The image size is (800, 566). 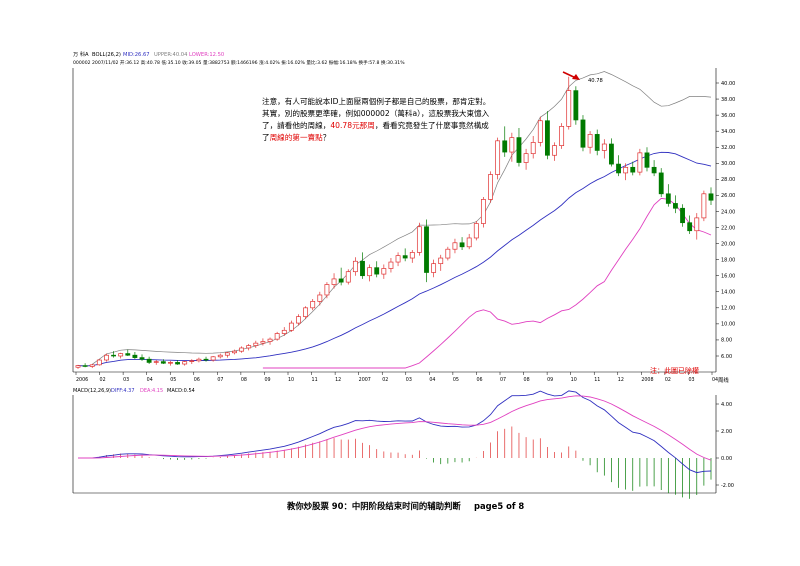 I want to click on macd-value-label: MACD:0.54, so click(x=181, y=391).